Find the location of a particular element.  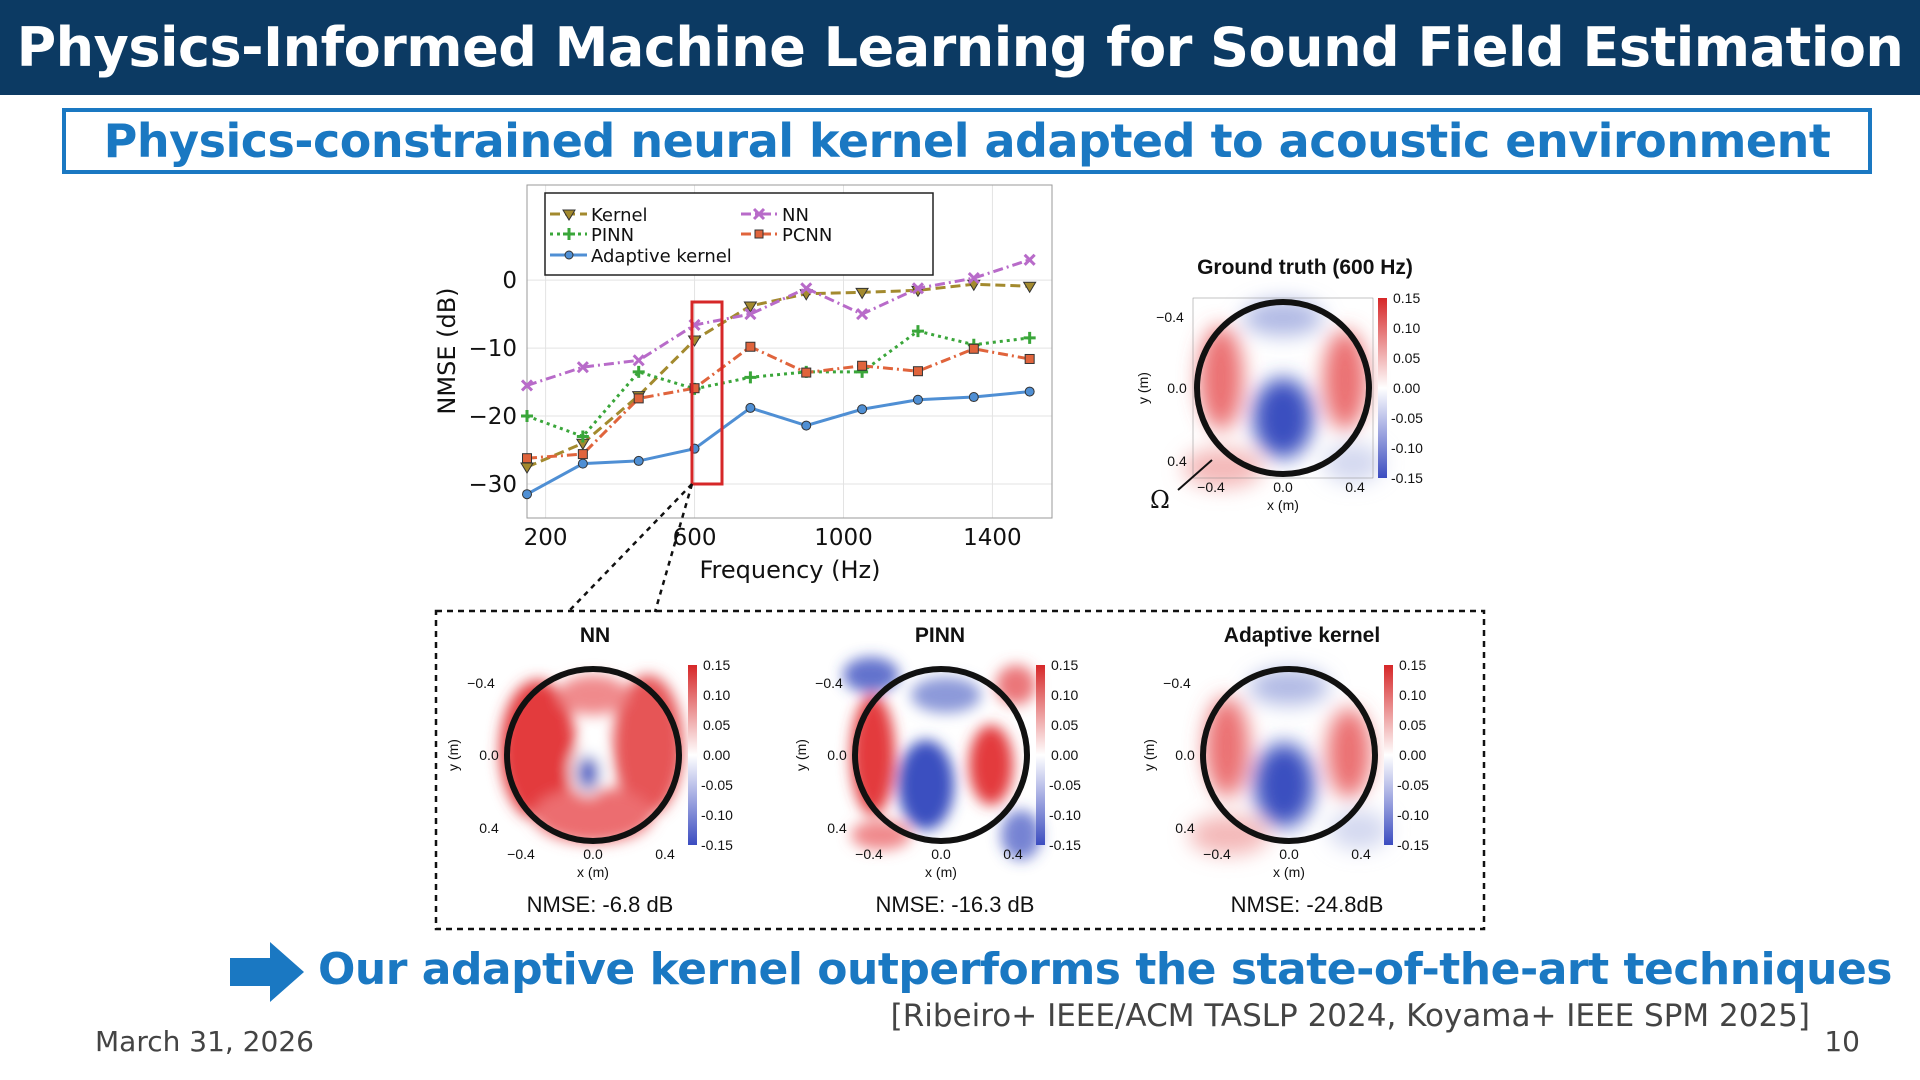

plot-frame is located at coordinates (789, 351).